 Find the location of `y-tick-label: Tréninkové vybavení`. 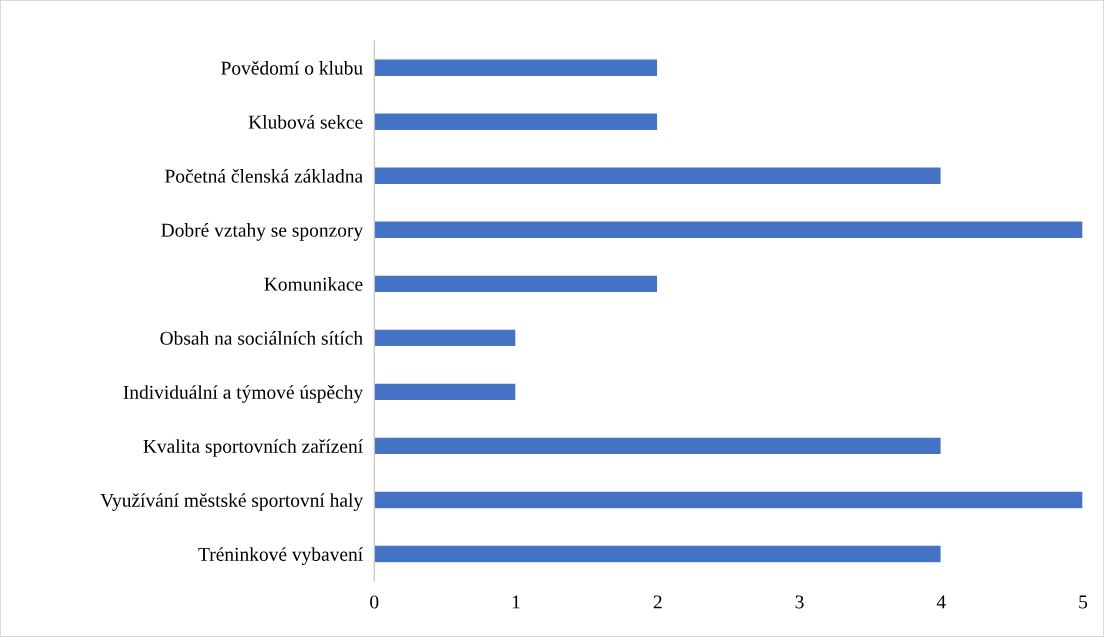

y-tick-label: Tréninkové vybavení is located at coordinates (280, 556).